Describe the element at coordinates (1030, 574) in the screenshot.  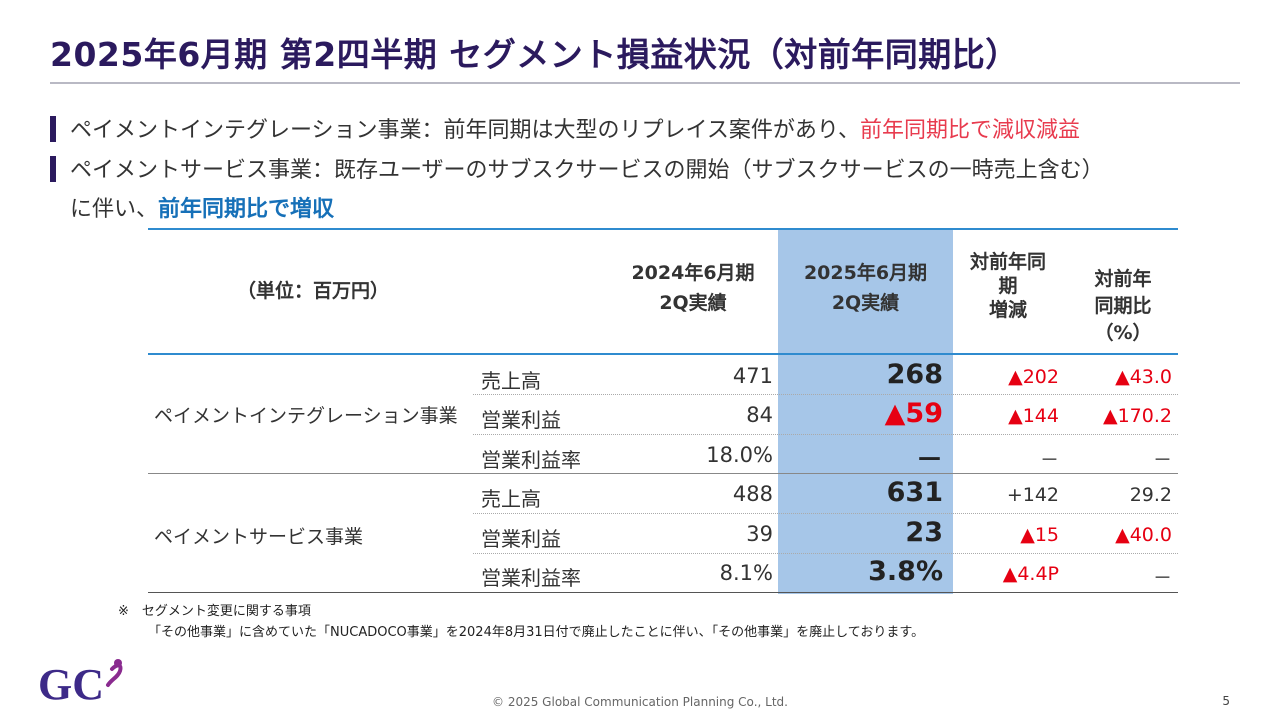
I see `value-diff: ▲4.4P` at that location.